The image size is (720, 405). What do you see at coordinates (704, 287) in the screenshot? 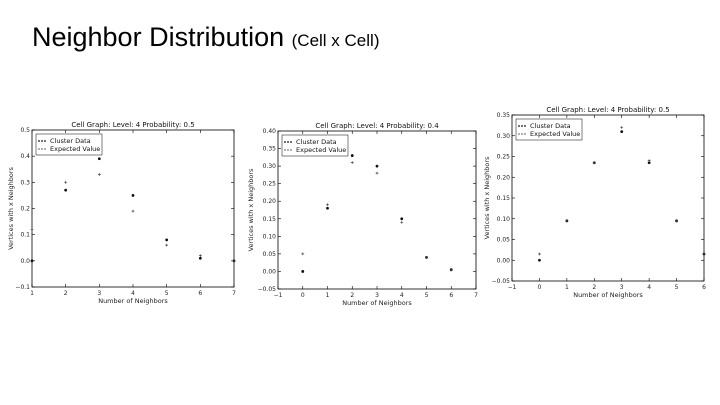
I see `x-tick-label: 6` at bounding box center [704, 287].